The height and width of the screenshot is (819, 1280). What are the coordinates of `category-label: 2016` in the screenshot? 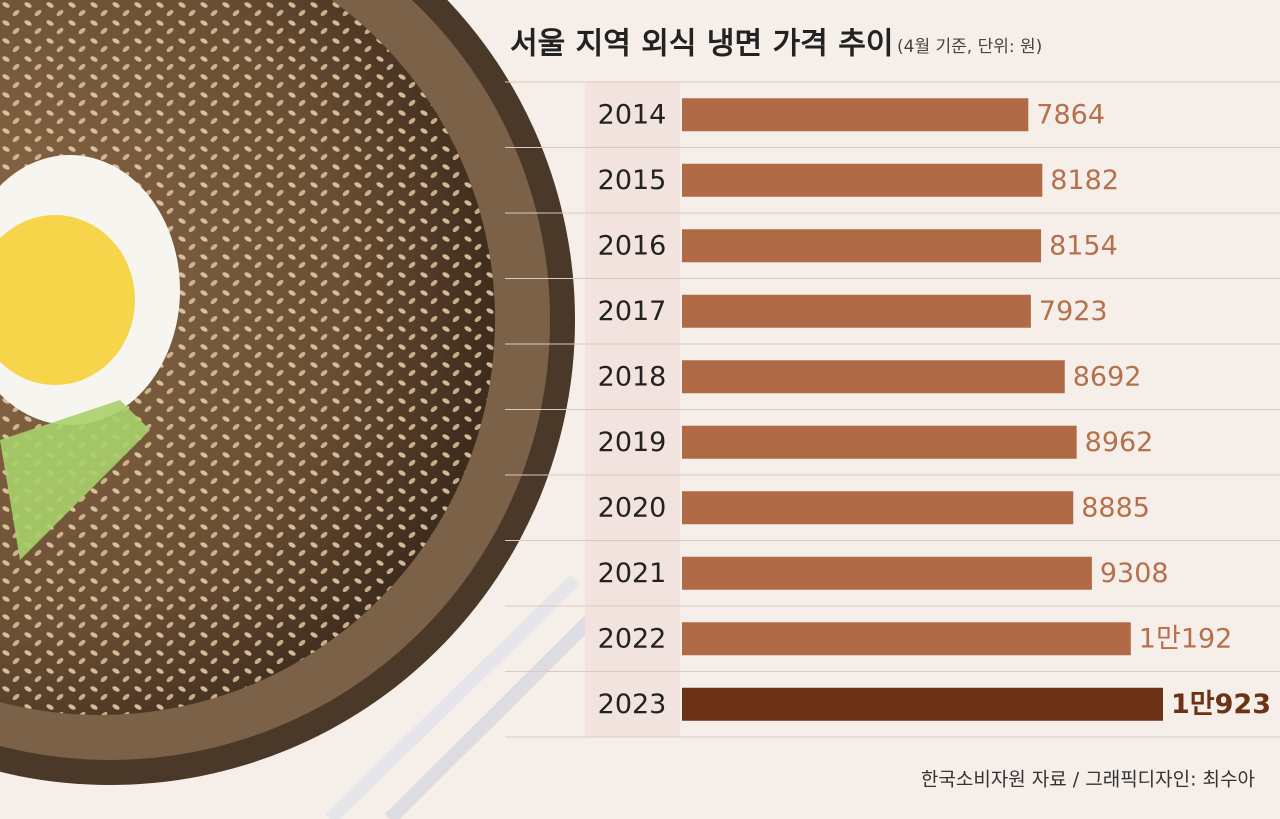 It's located at (632, 245).